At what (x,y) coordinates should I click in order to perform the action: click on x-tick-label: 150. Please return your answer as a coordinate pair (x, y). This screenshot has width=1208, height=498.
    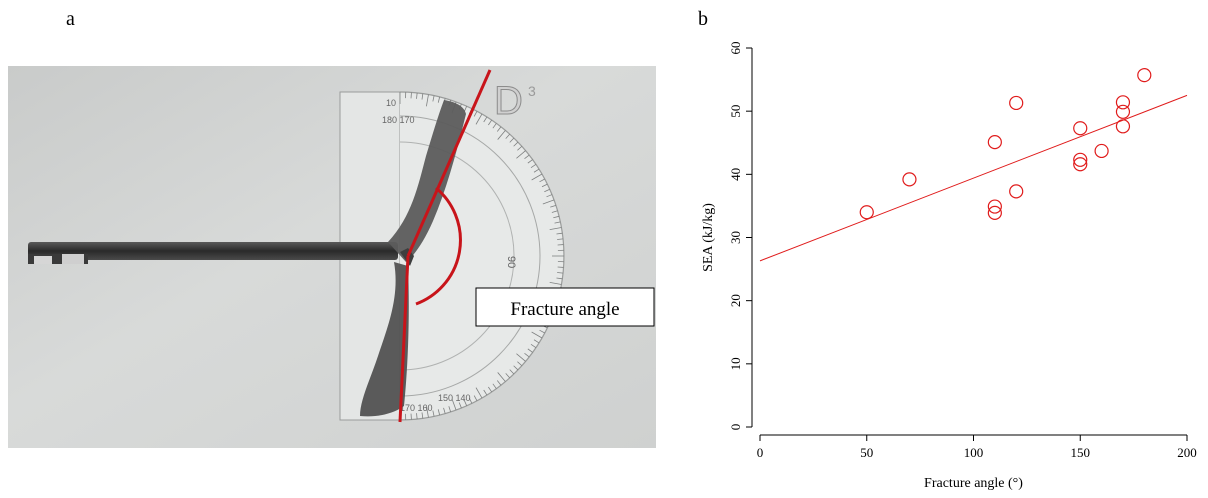
    Looking at the image, I should click on (1081, 452).